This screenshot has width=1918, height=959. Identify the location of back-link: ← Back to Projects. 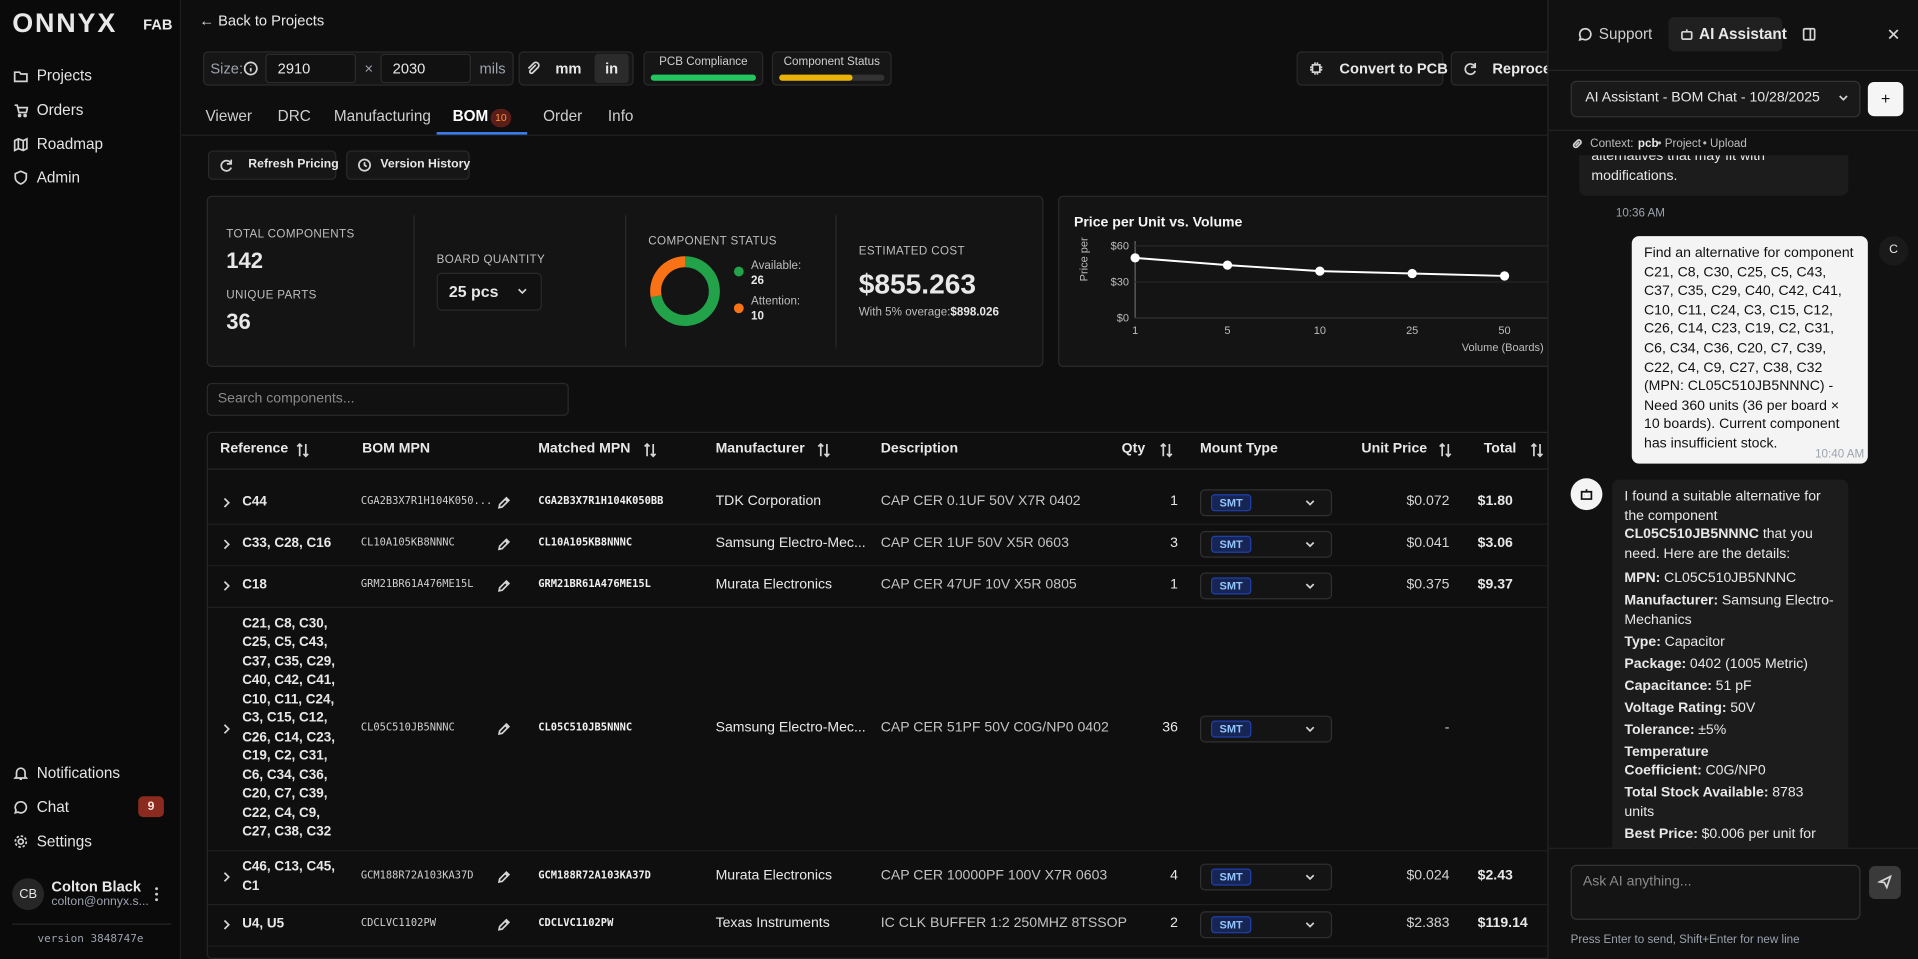
(262, 21).